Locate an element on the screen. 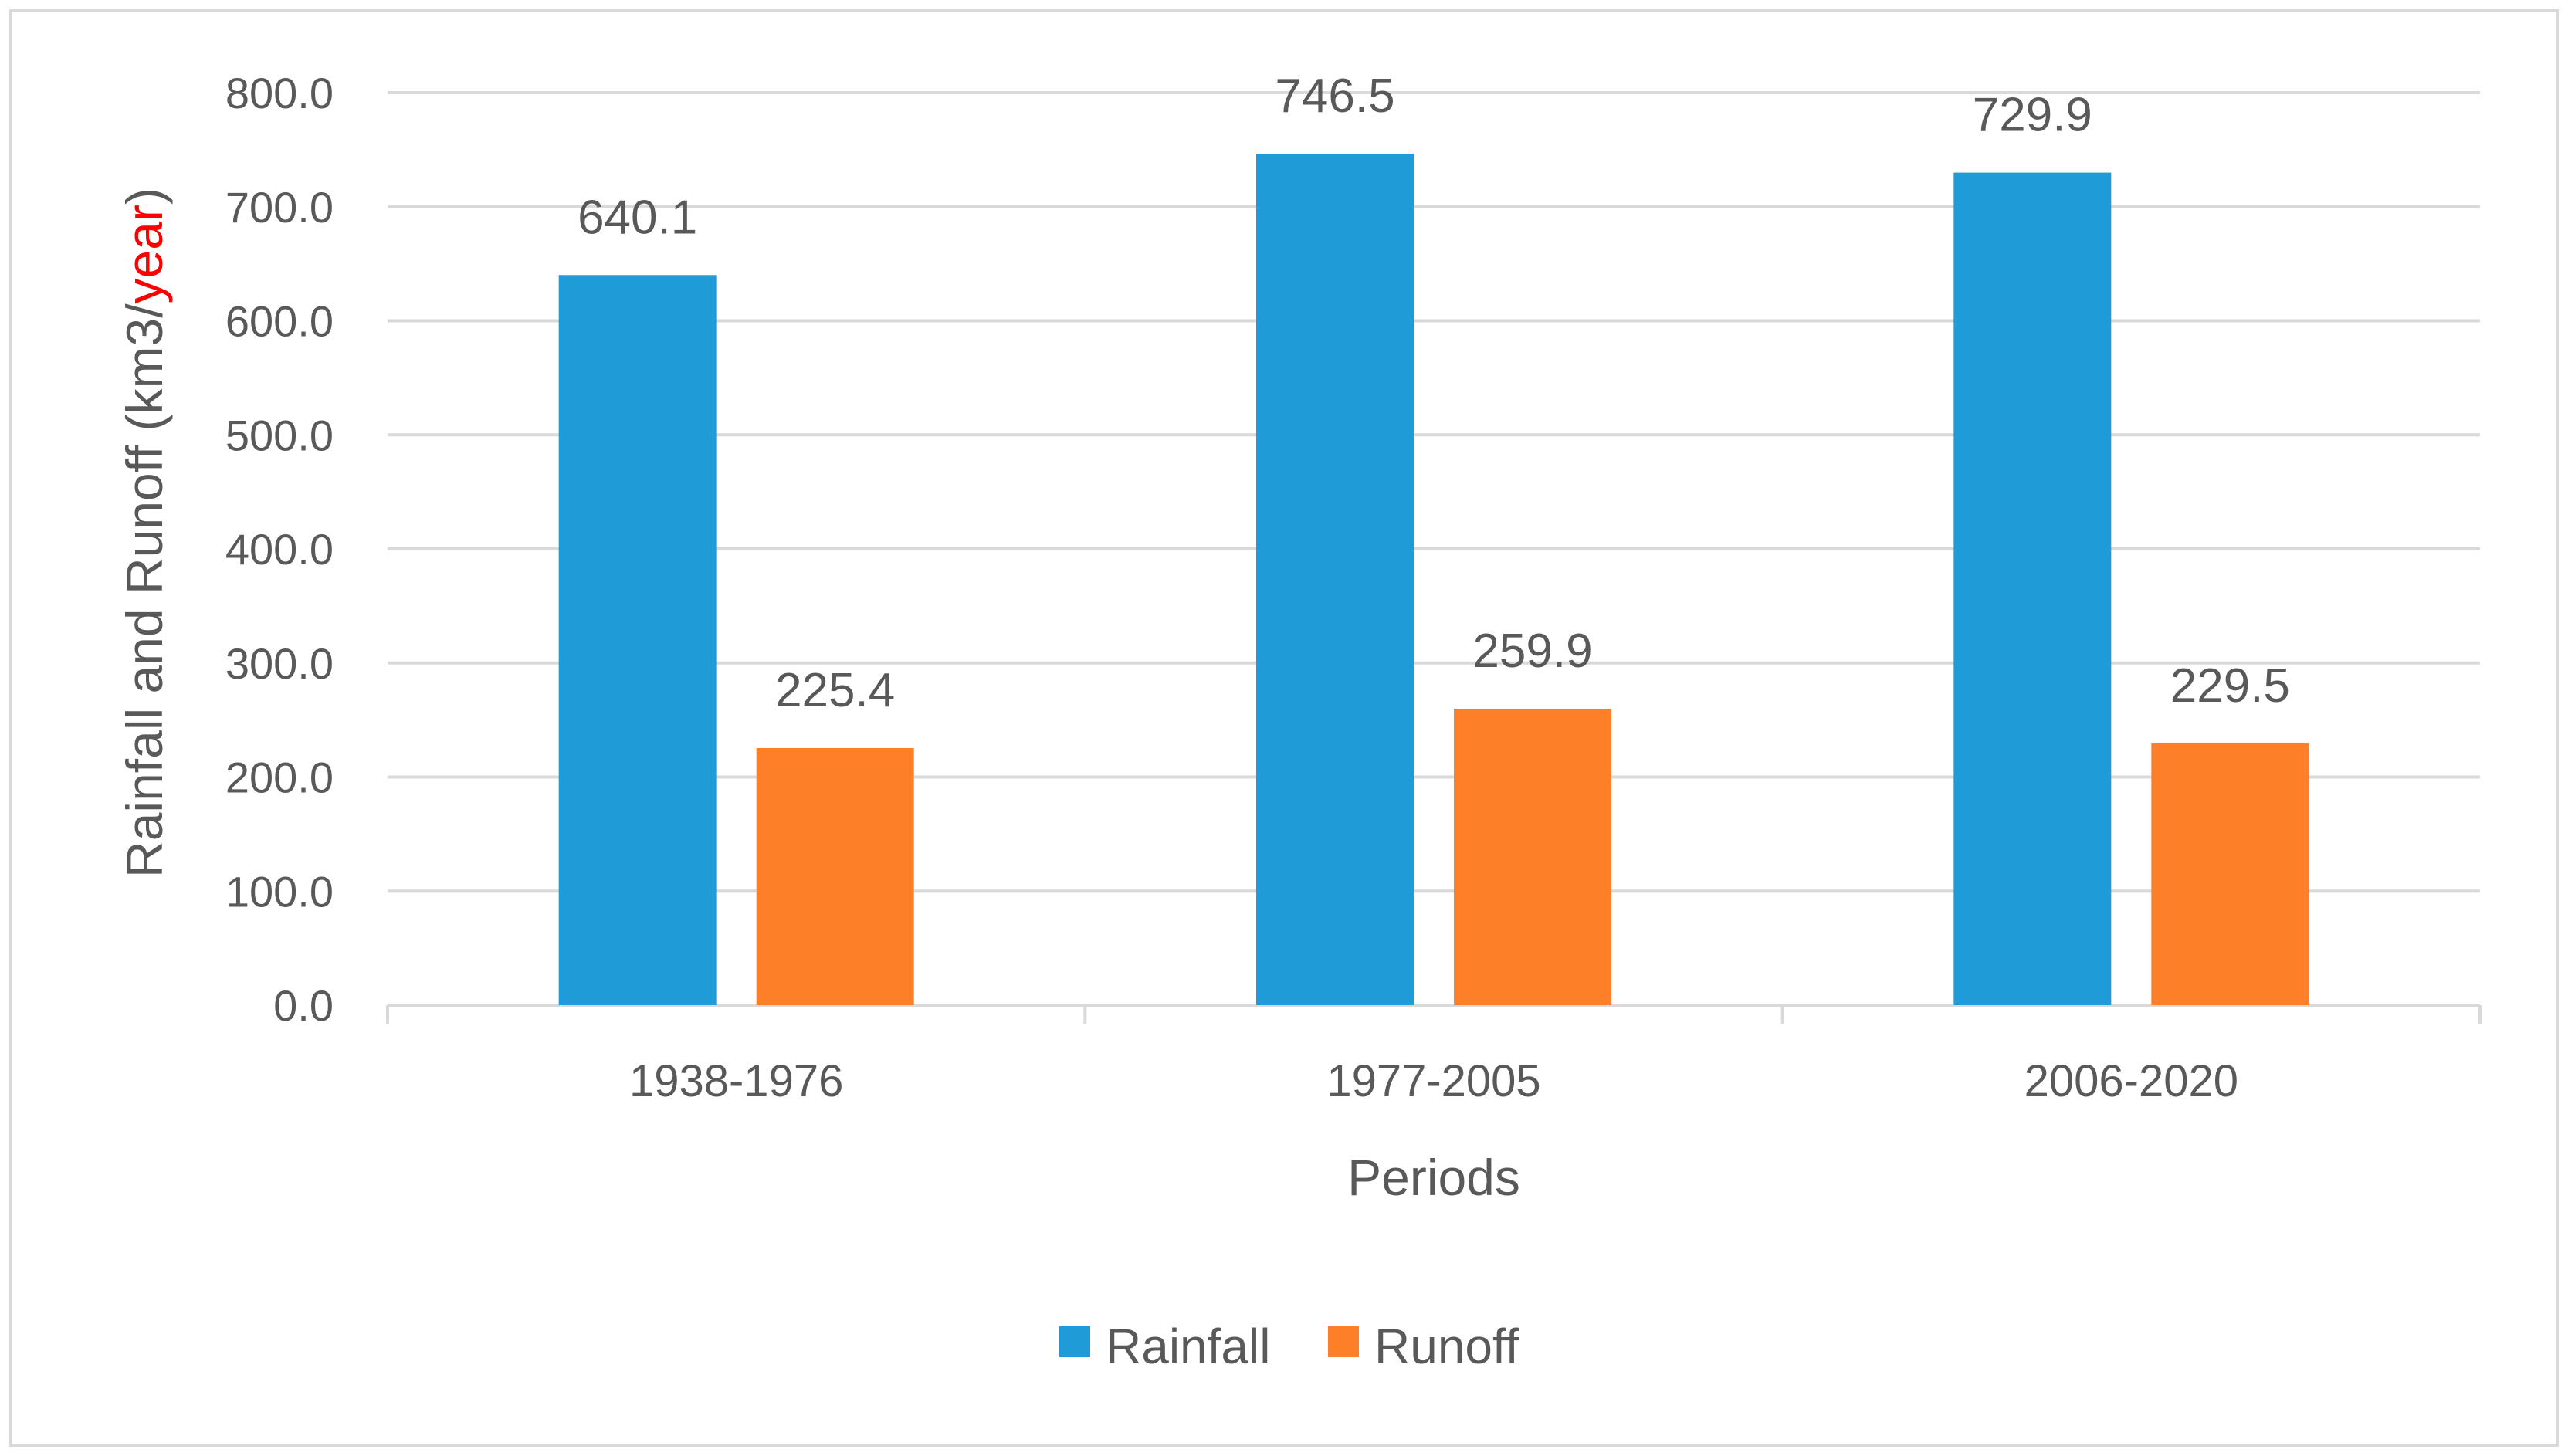 The image size is (2568, 1456). data-label-rainfall-0: 640.1 is located at coordinates (637, 217).